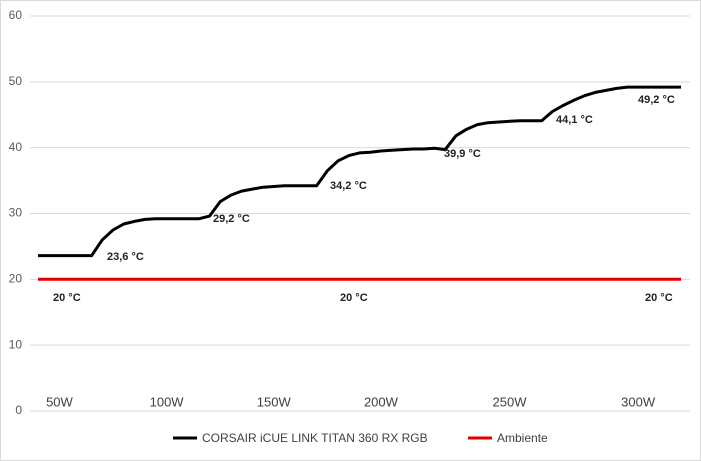 The width and height of the screenshot is (701, 461). Describe the element at coordinates (16, 147) in the screenshot. I see `y-tick-label: 40` at that location.